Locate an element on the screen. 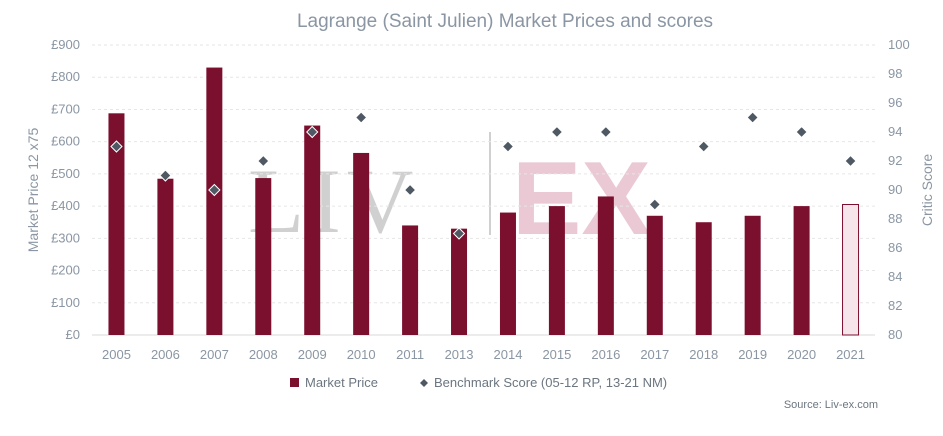  y2-tick-label: 100 is located at coordinates (899, 44).